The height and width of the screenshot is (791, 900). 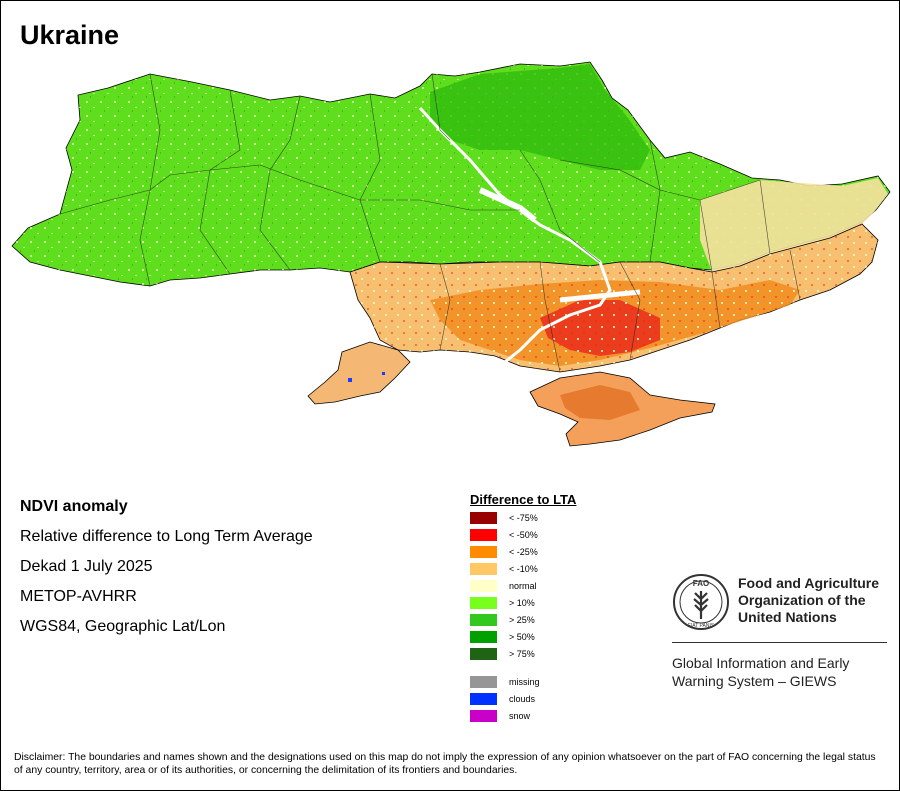 I want to click on legend-item: < -50%, so click(x=545, y=535).